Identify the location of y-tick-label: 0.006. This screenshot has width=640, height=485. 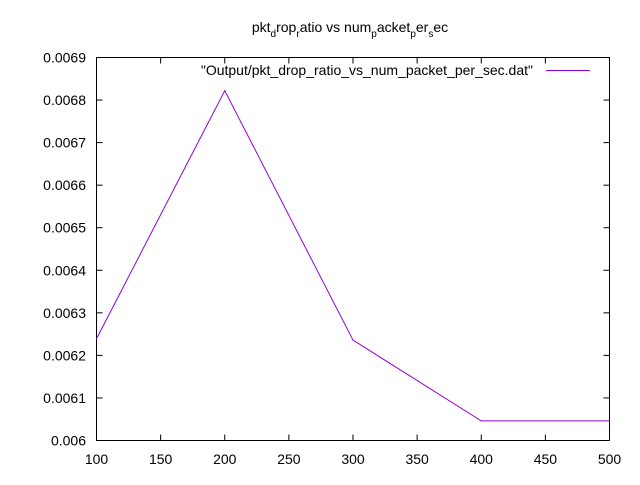
(68, 441).